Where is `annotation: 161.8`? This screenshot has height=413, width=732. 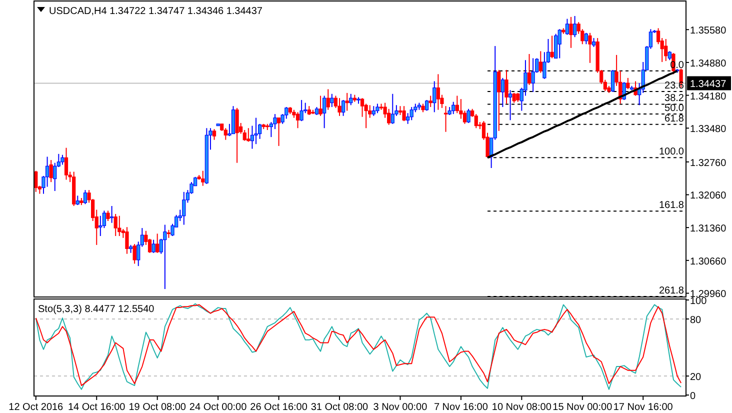 annotation: 161.8 is located at coordinates (671, 206).